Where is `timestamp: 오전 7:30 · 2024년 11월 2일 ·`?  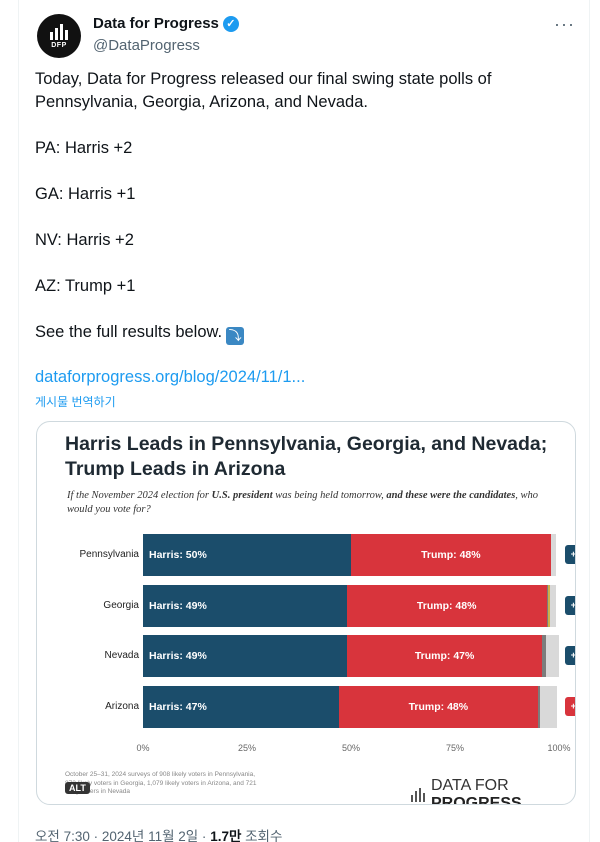
timestamp: 오전 7:30 · 2024년 11월 2일 · is located at coordinates (123, 835).